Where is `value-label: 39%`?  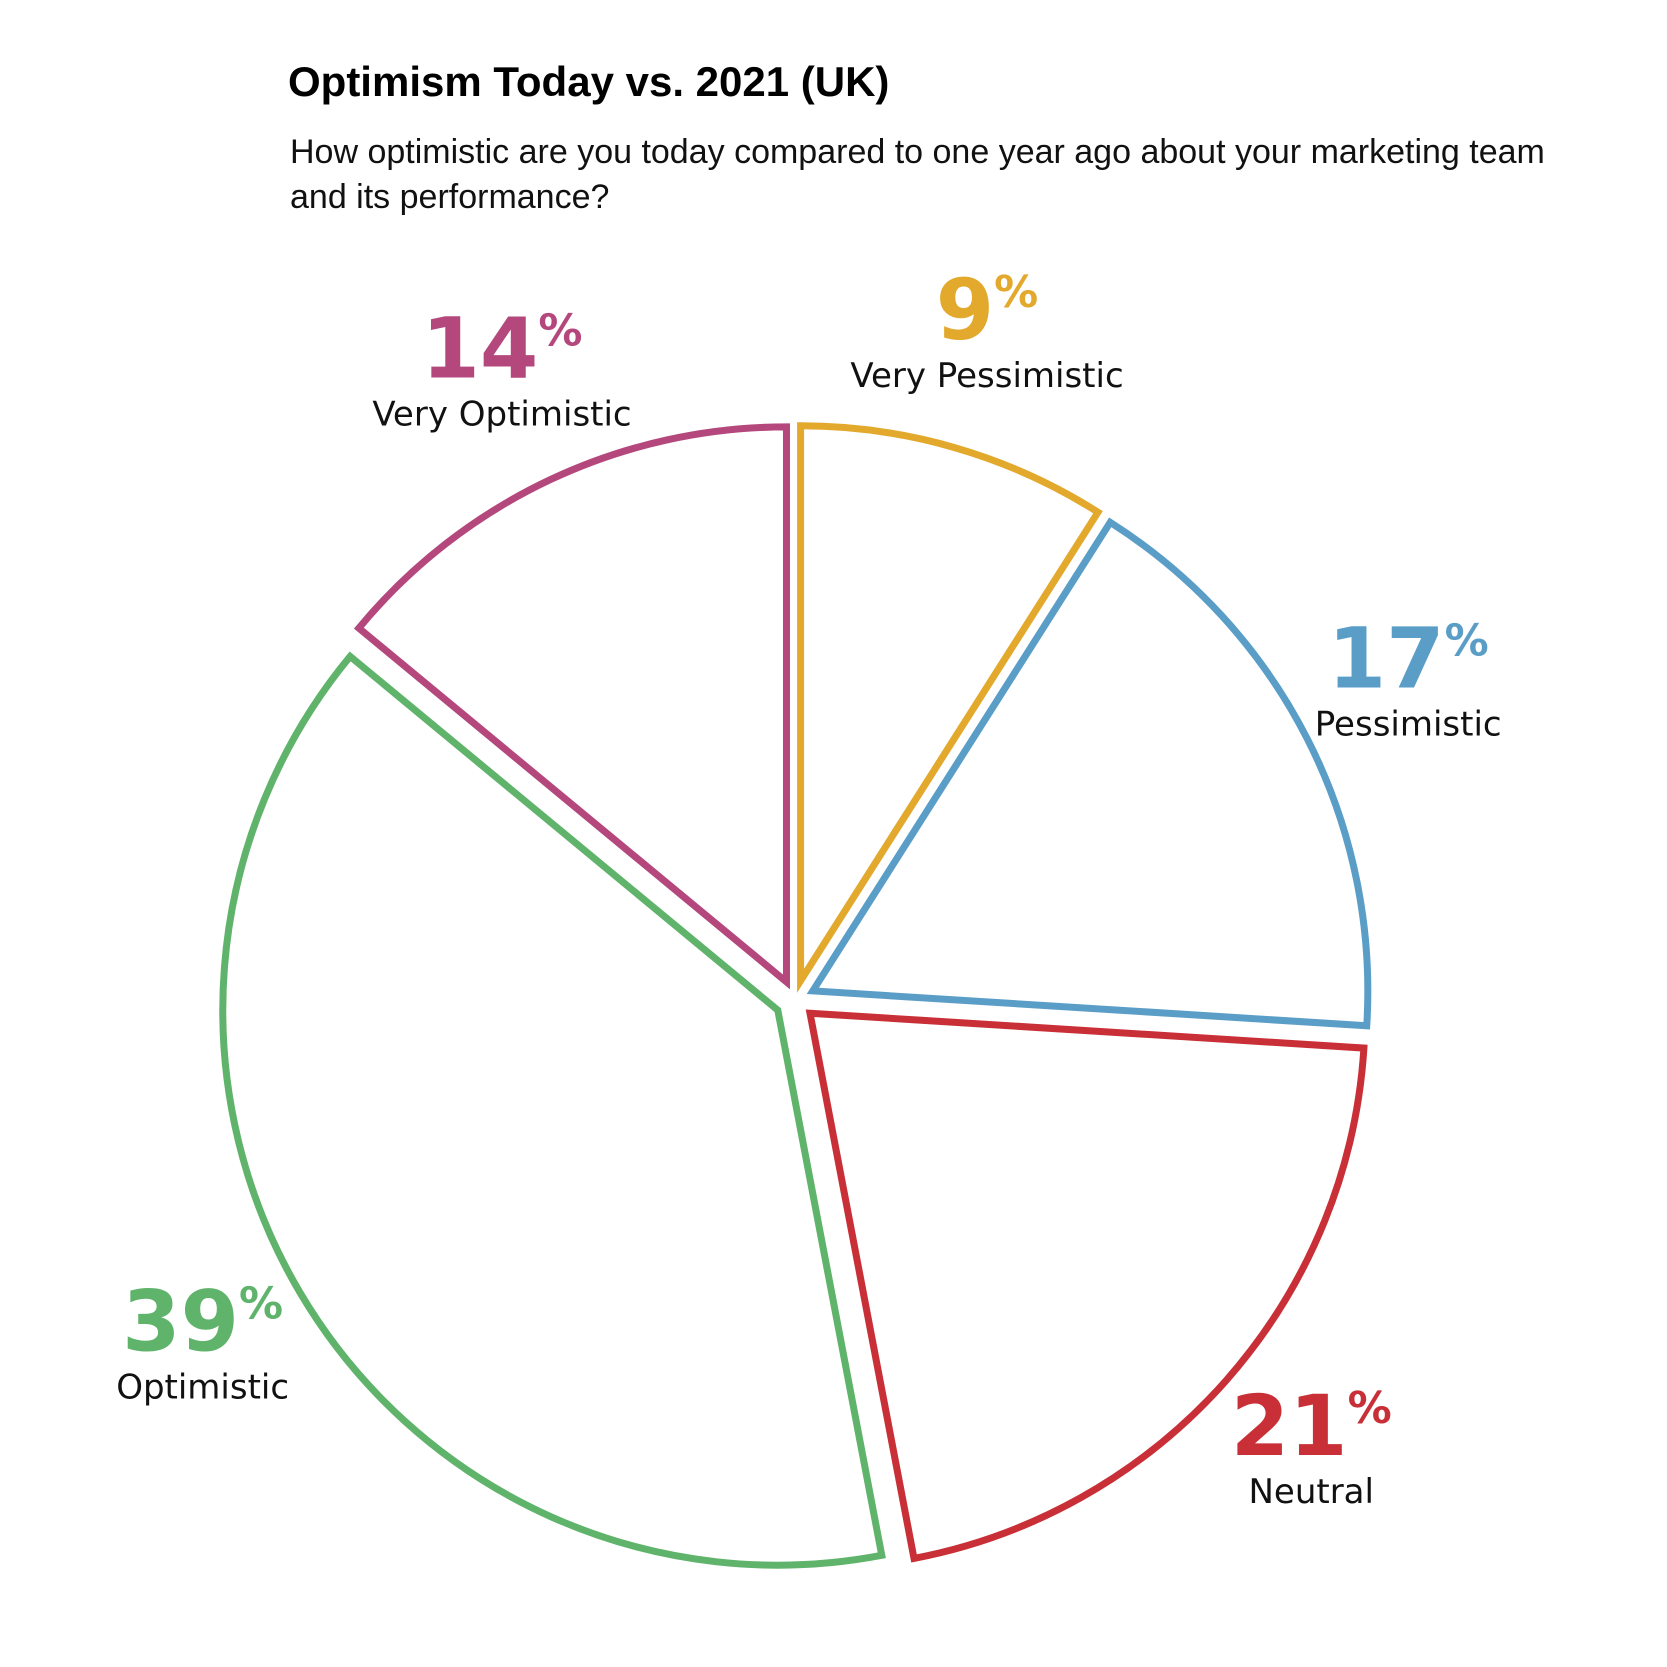
value-label: 39% is located at coordinates (202, 1321).